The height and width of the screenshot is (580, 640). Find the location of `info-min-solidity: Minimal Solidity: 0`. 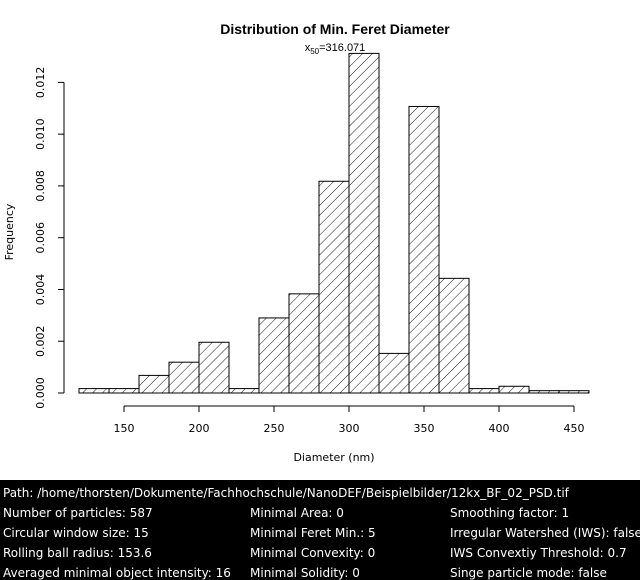

info-min-solidity: Minimal Solidity: 0 is located at coordinates (305, 573).